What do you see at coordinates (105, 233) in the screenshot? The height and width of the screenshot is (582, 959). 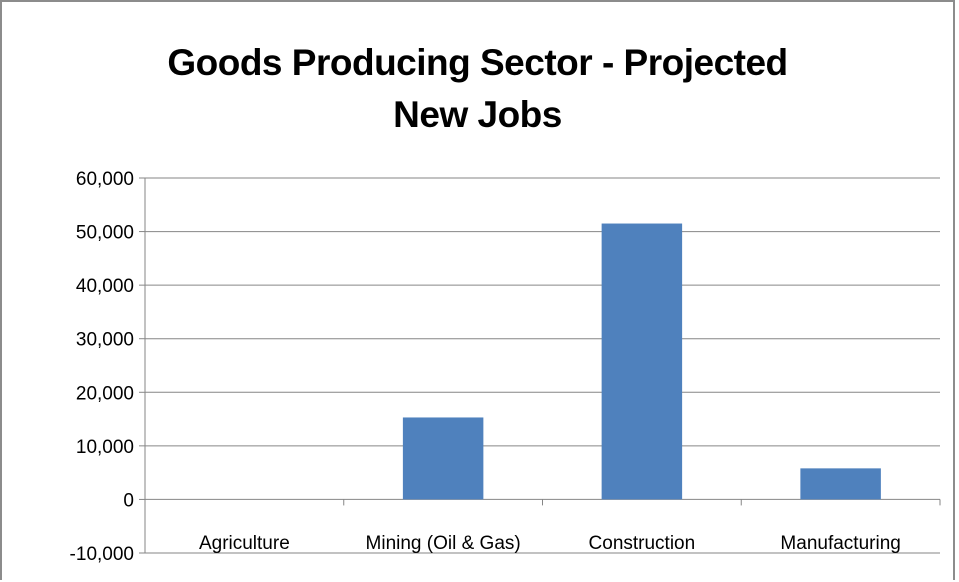 I see `y-tick-label: 50,000` at bounding box center [105, 233].